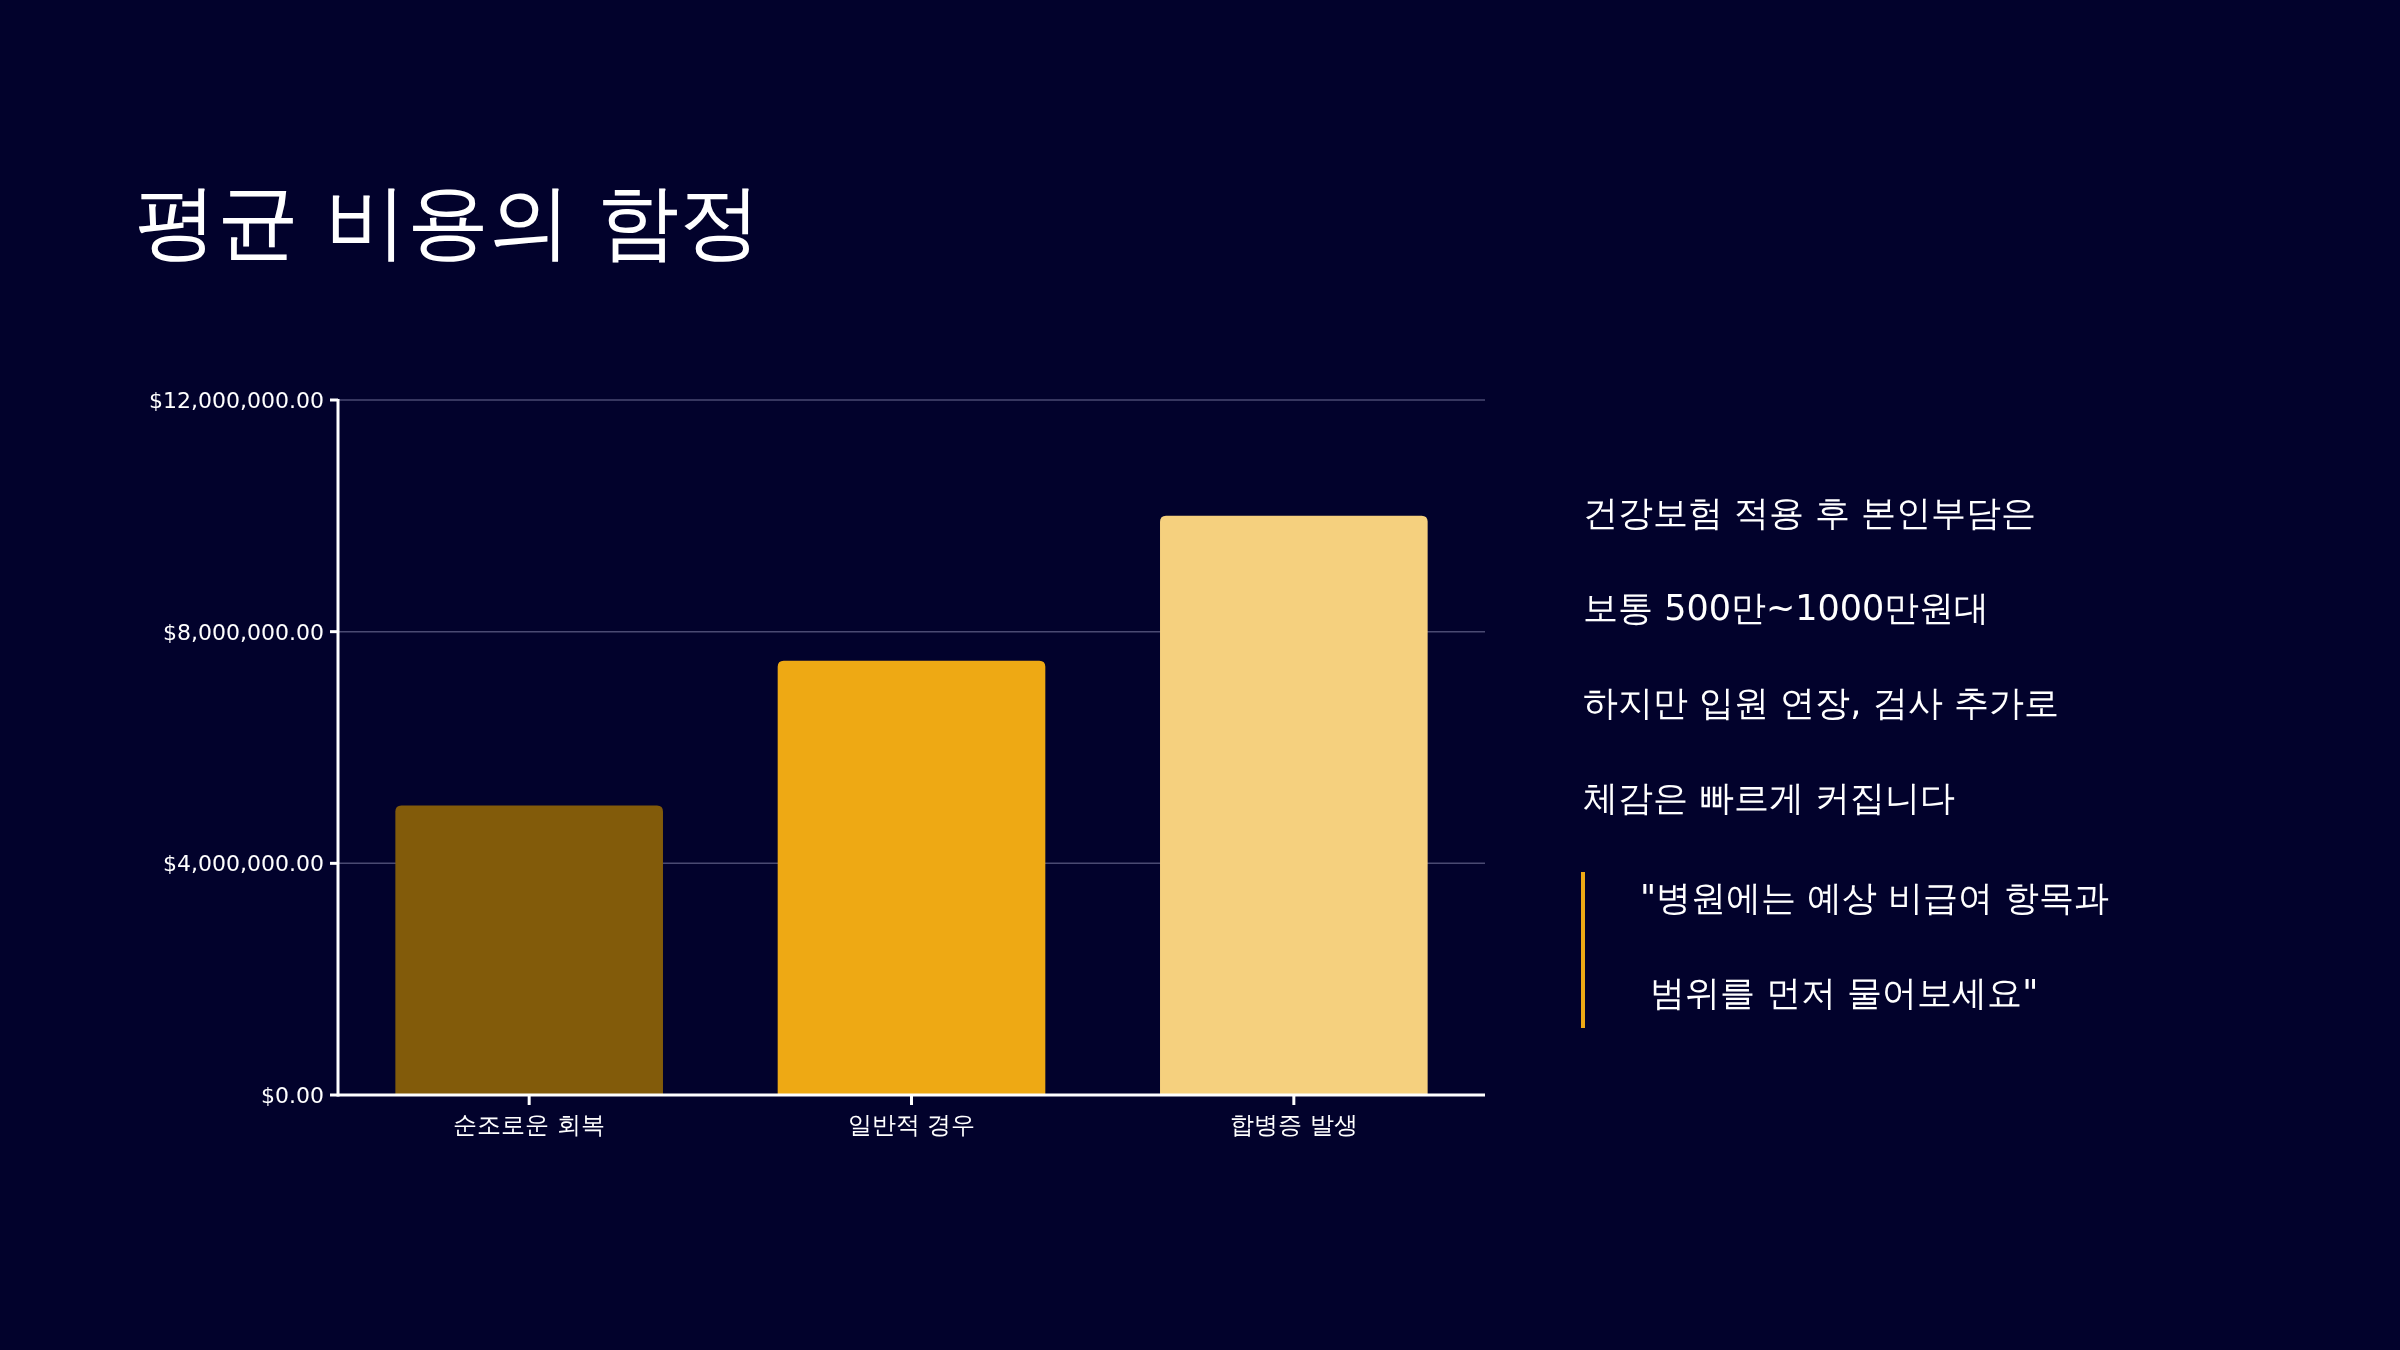 This screenshot has height=1350, width=2400. Describe the element at coordinates (1810, 513) in the screenshot. I see `text: 건강보험 적용 후 본인부담은` at that location.